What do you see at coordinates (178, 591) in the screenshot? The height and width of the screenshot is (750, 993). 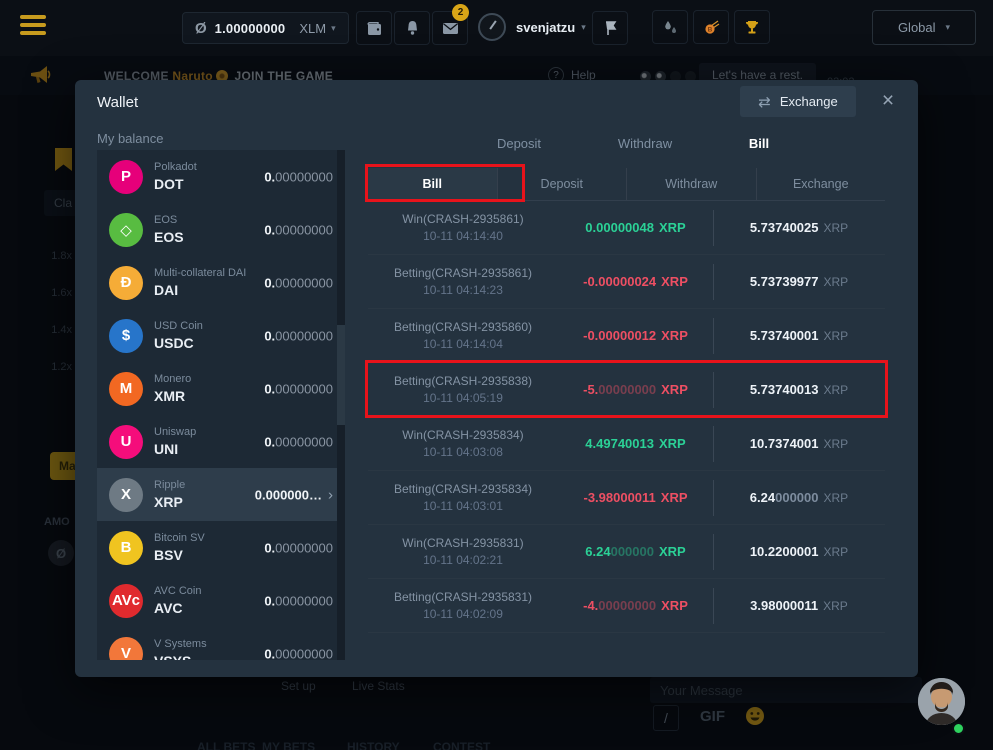 I see `currency-name: AVC Coin` at bounding box center [178, 591].